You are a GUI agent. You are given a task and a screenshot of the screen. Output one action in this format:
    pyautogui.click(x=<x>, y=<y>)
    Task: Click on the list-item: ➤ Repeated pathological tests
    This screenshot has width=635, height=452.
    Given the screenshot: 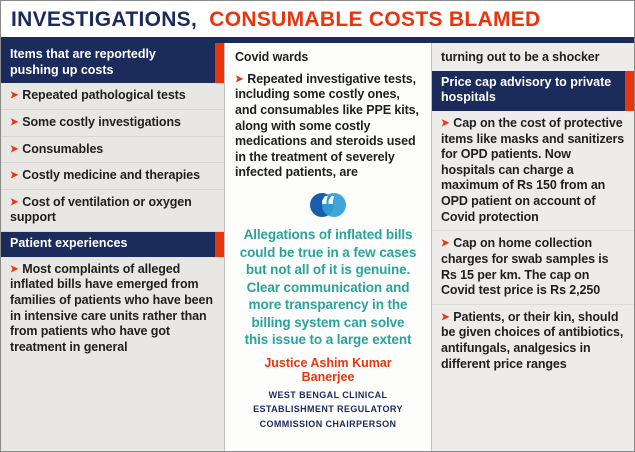 What is the action you would take?
    pyautogui.click(x=112, y=96)
    